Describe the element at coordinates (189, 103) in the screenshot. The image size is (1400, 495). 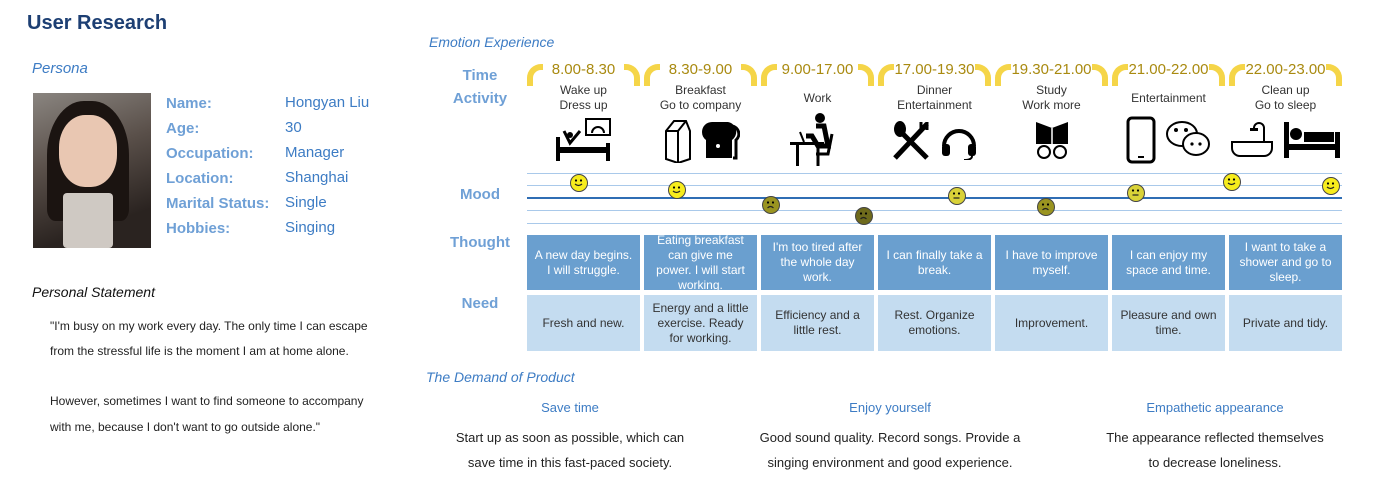
I see `field-label: Name:` at that location.